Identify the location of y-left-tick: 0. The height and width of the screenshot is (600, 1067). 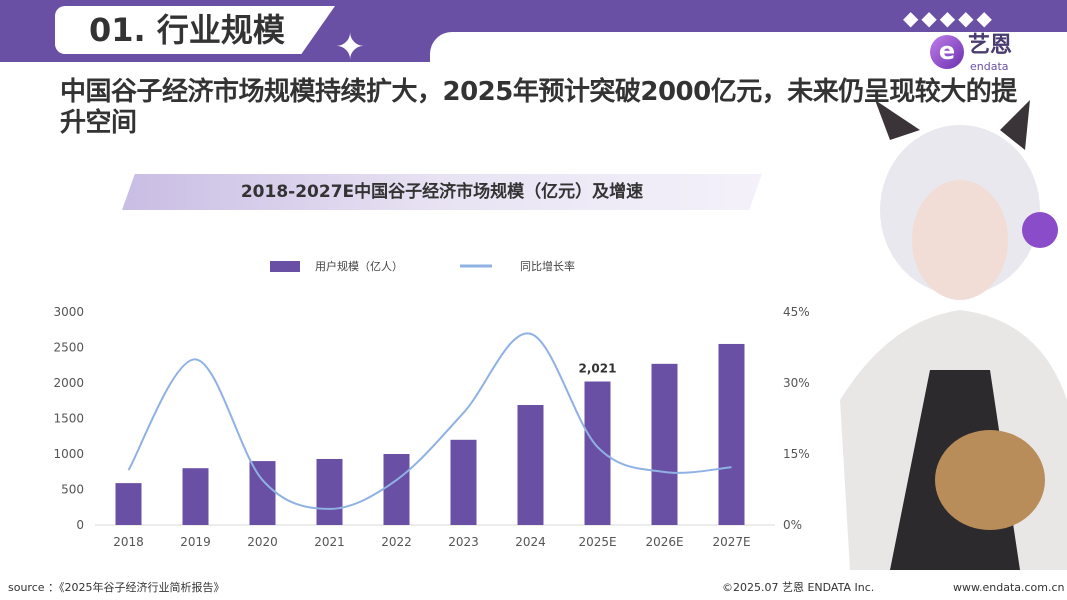
(80, 525).